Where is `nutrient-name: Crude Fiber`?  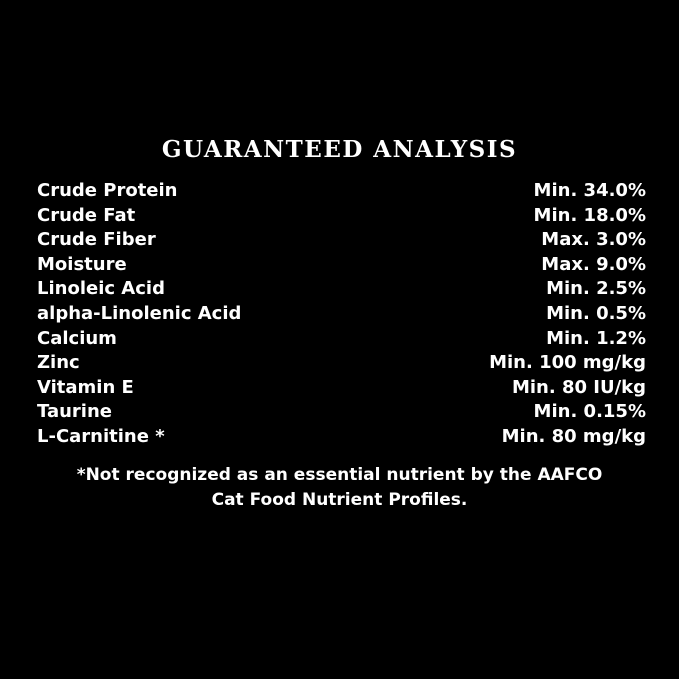
nutrient-name: Crude Fiber is located at coordinates (96, 240).